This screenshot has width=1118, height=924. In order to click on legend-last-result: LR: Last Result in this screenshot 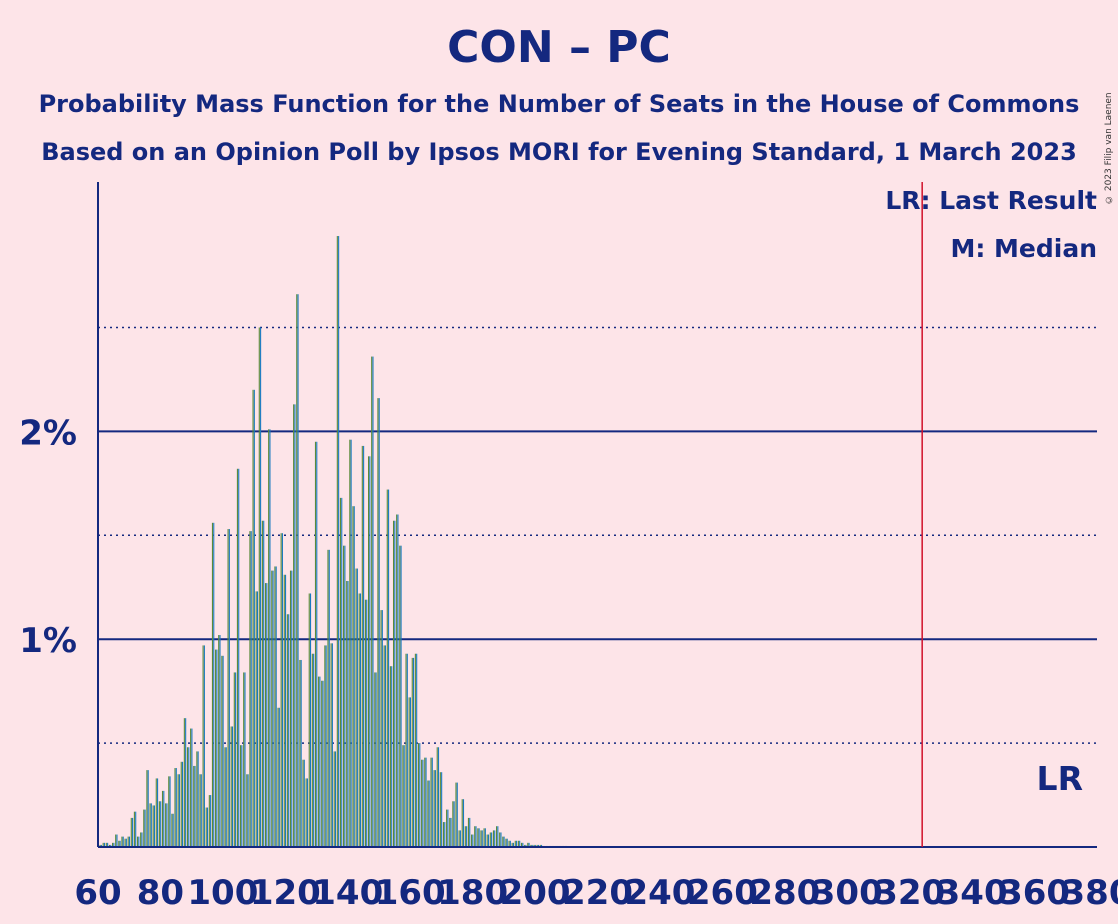, I will do `click(991, 200)`.